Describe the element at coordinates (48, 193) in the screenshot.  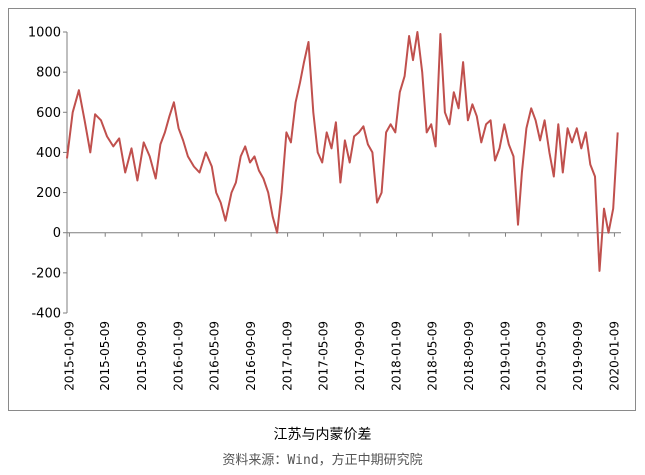
I see `y-tick-label: 200` at that location.